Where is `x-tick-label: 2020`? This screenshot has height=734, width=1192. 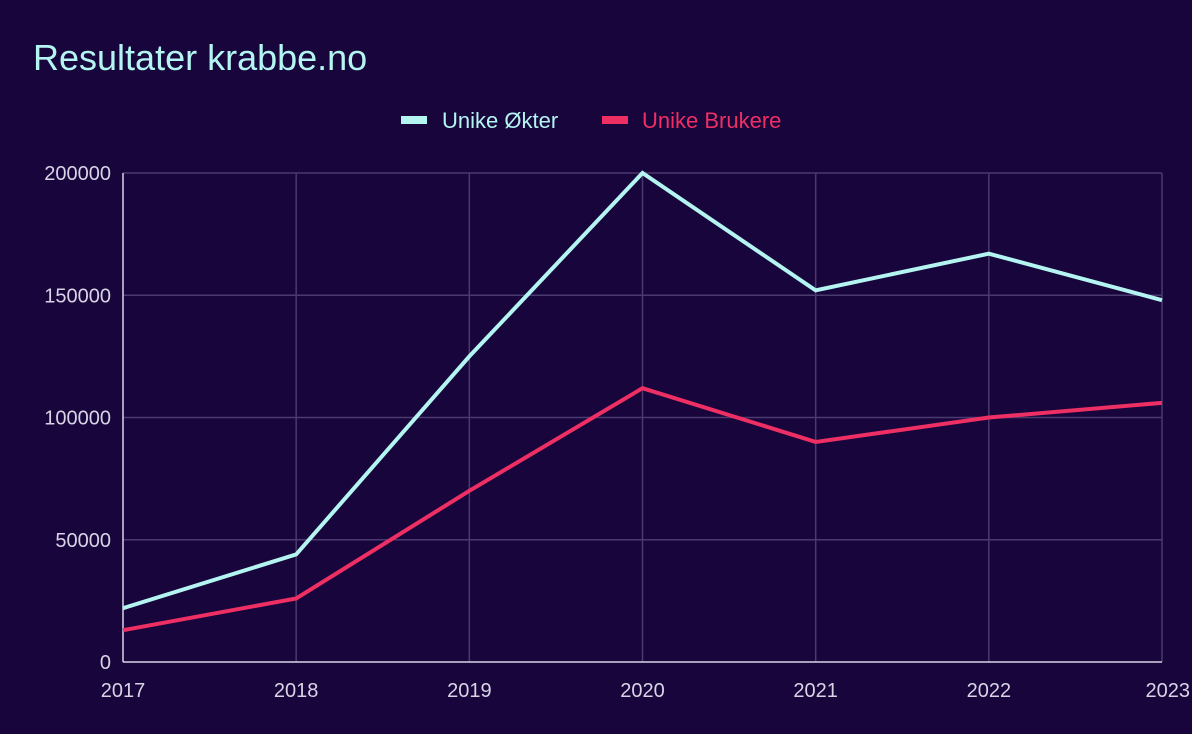
x-tick-label: 2020 is located at coordinates (642, 691).